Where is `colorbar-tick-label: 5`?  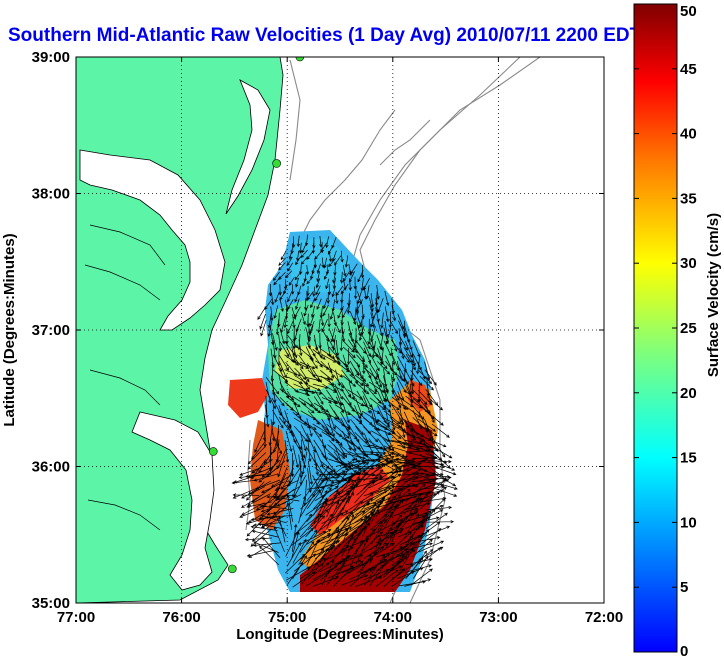 colorbar-tick-label: 5 is located at coordinates (684, 587).